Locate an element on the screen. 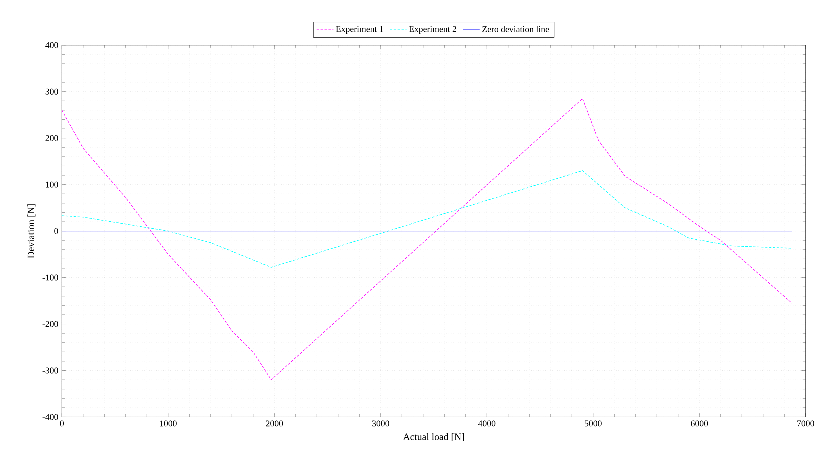 Image resolution: width=818 pixels, height=457 pixels. legend-label: Experiment 2 is located at coordinates (432, 30).